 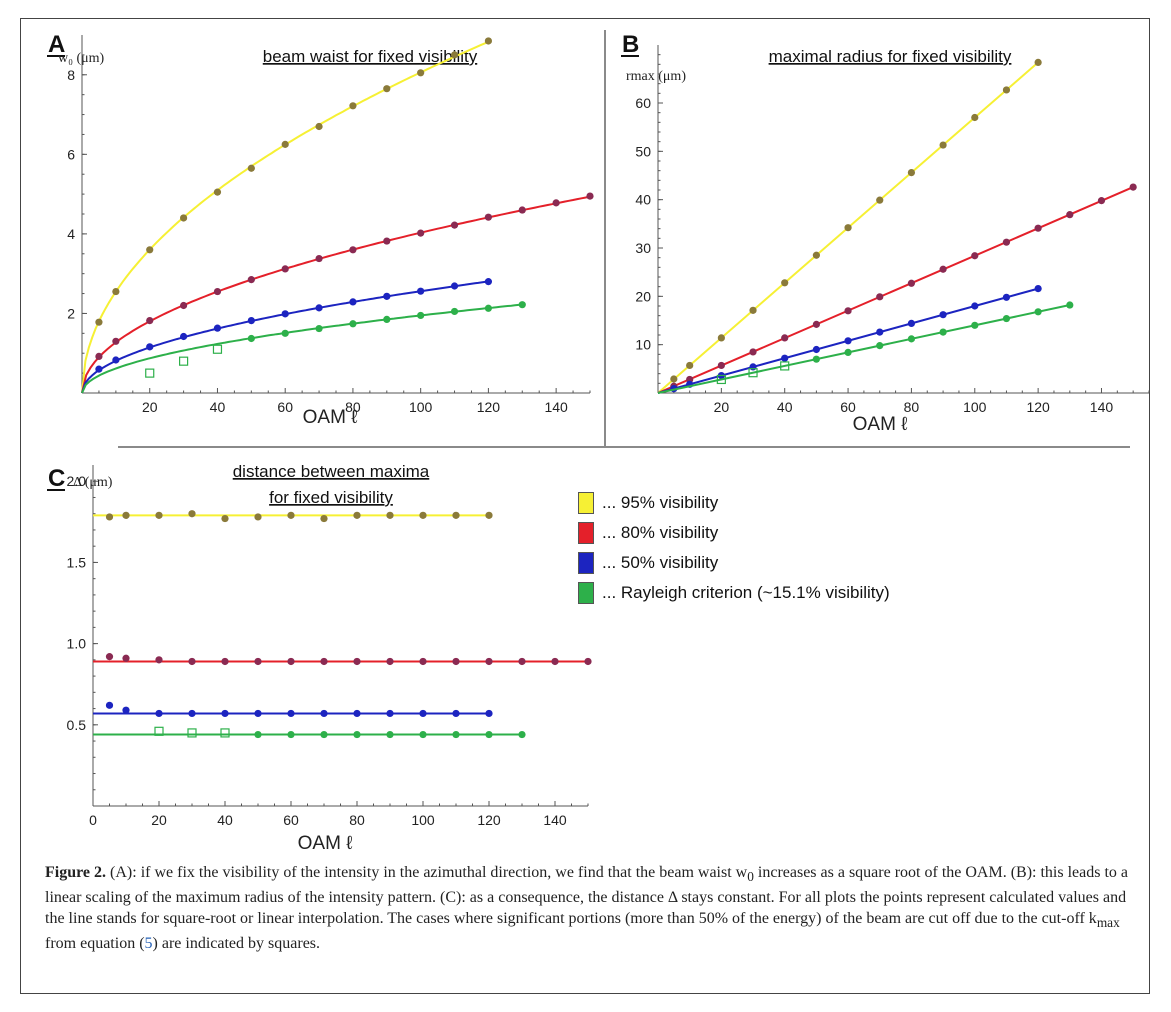 What do you see at coordinates (630, 44) in the screenshot?
I see `panel-letter: B` at bounding box center [630, 44].